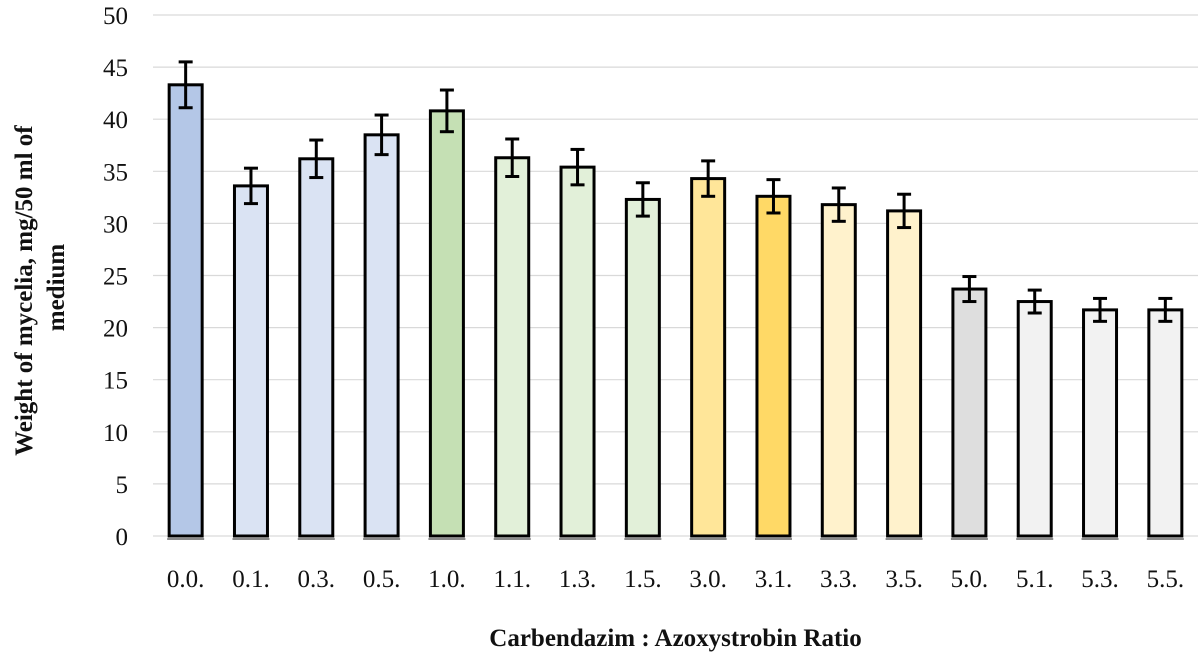 The width and height of the screenshot is (1200, 664). Describe the element at coordinates (1166, 579) in the screenshot. I see `x-tick-label: 5.5.` at that location.